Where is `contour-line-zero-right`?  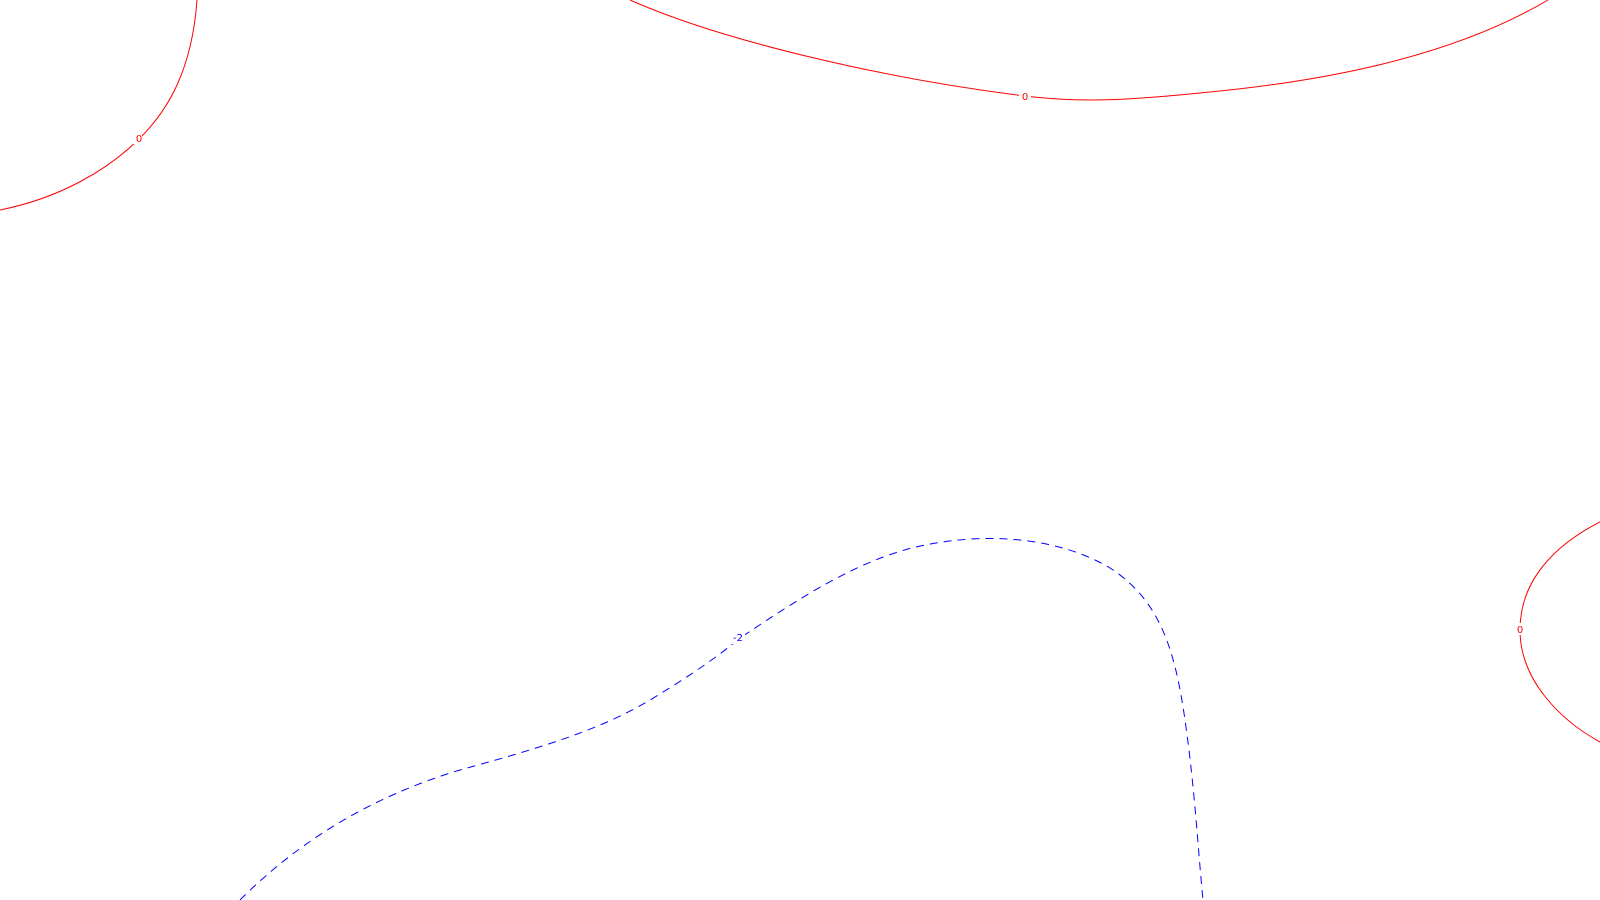
contour-line-zero-right is located at coordinates (1559, 632).